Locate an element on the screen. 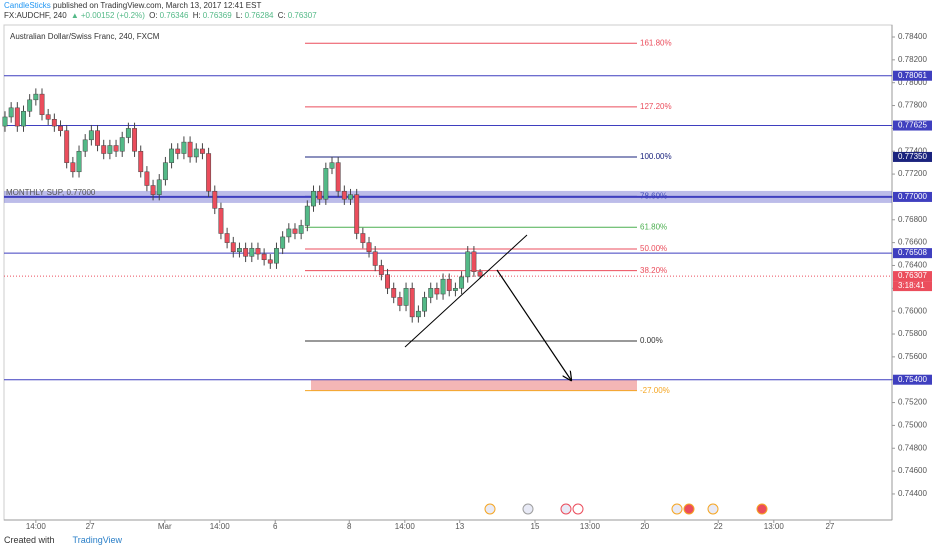 This screenshot has width=932, height=550. level-tag: 0.77625 is located at coordinates (912, 125).